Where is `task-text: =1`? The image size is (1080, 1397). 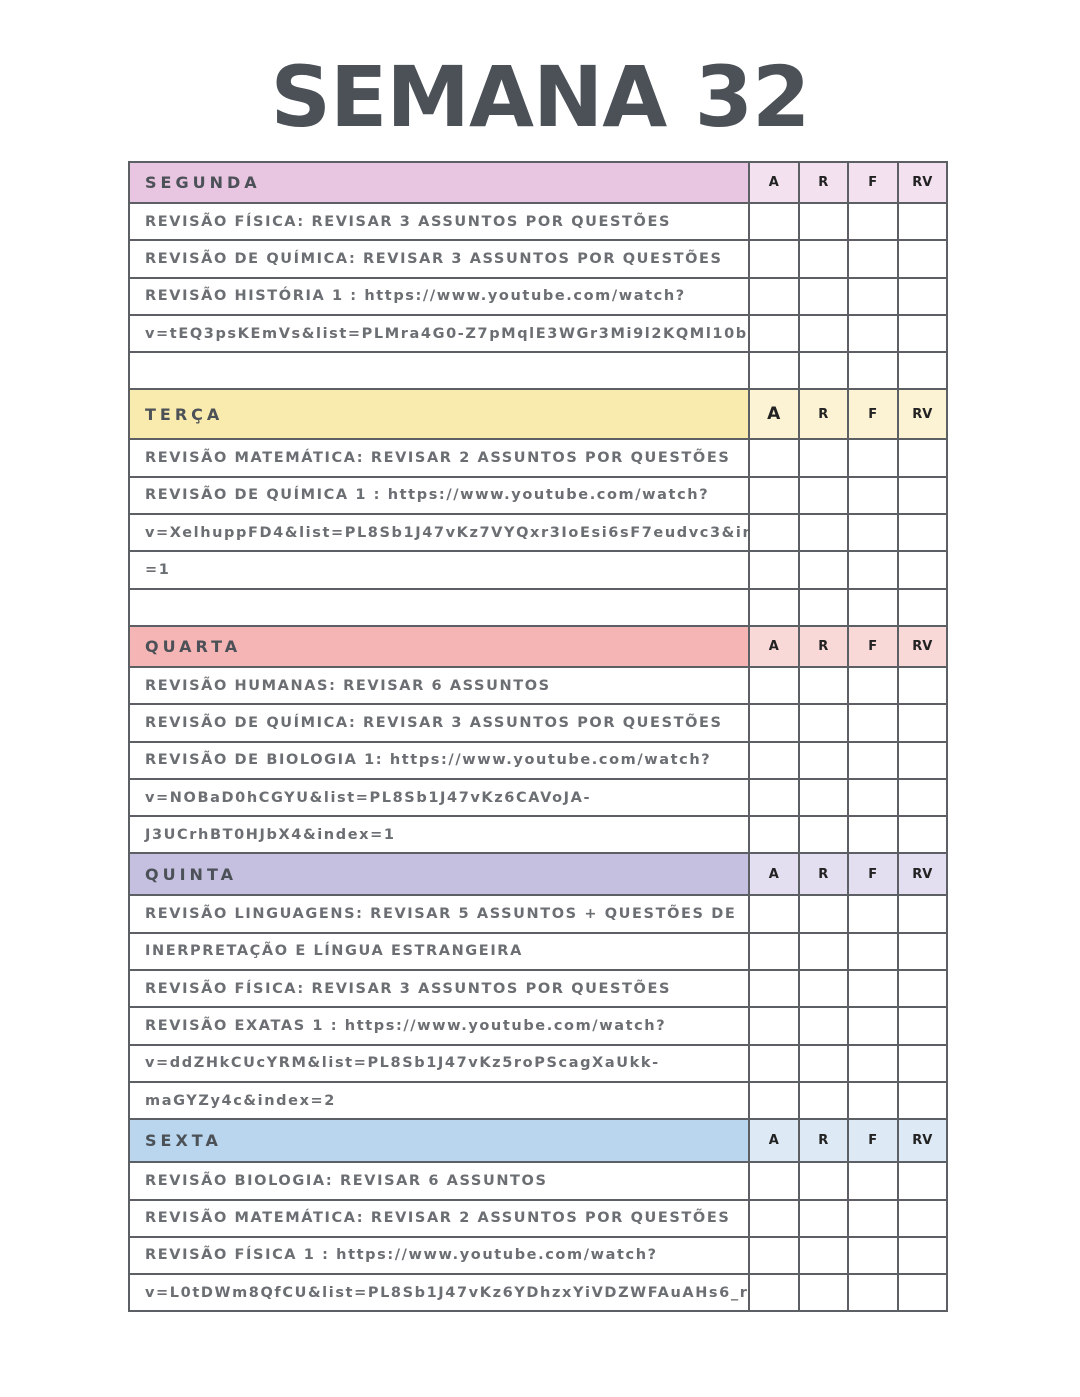 task-text: =1 is located at coordinates (439, 571).